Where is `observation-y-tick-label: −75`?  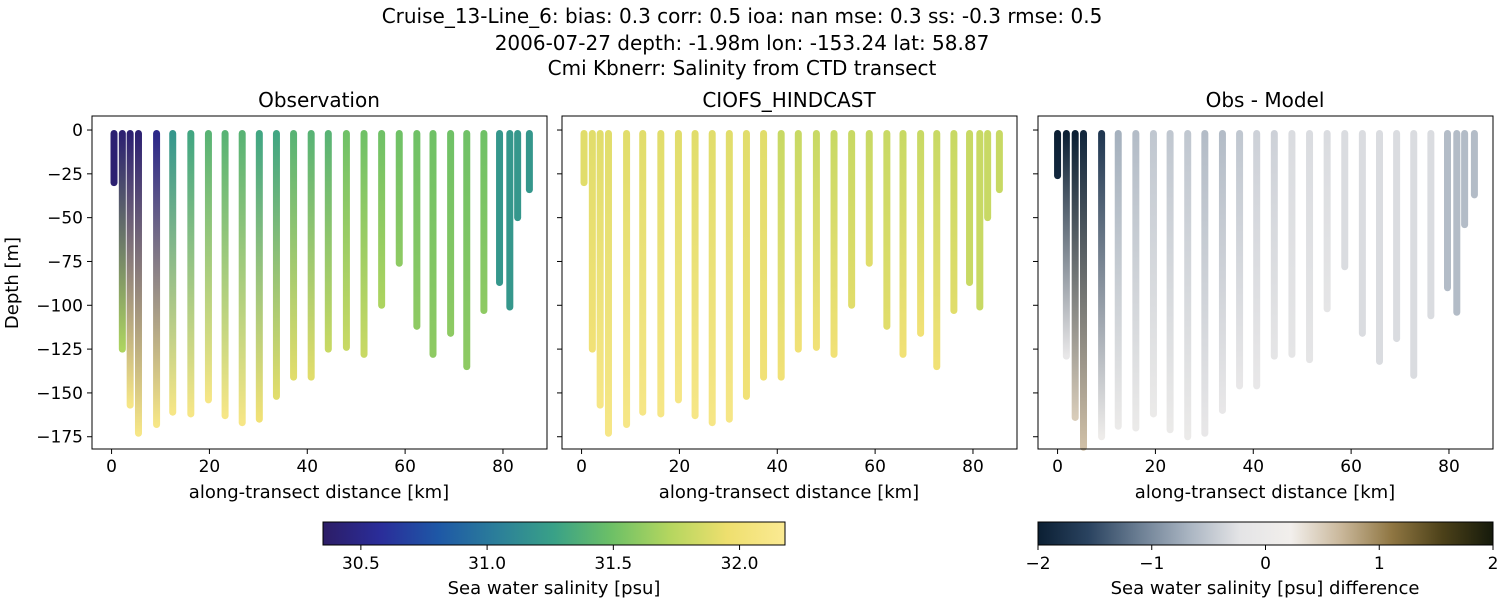
observation-y-tick-label: −75 is located at coordinates (65, 262).